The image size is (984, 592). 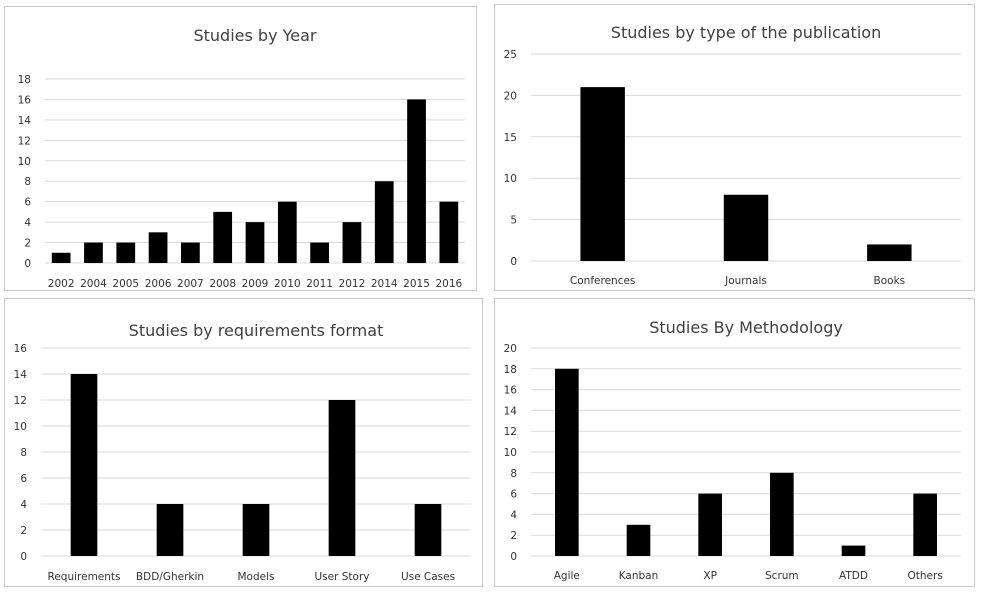 I want to click on x-tick-label: 2002, so click(x=61, y=284).